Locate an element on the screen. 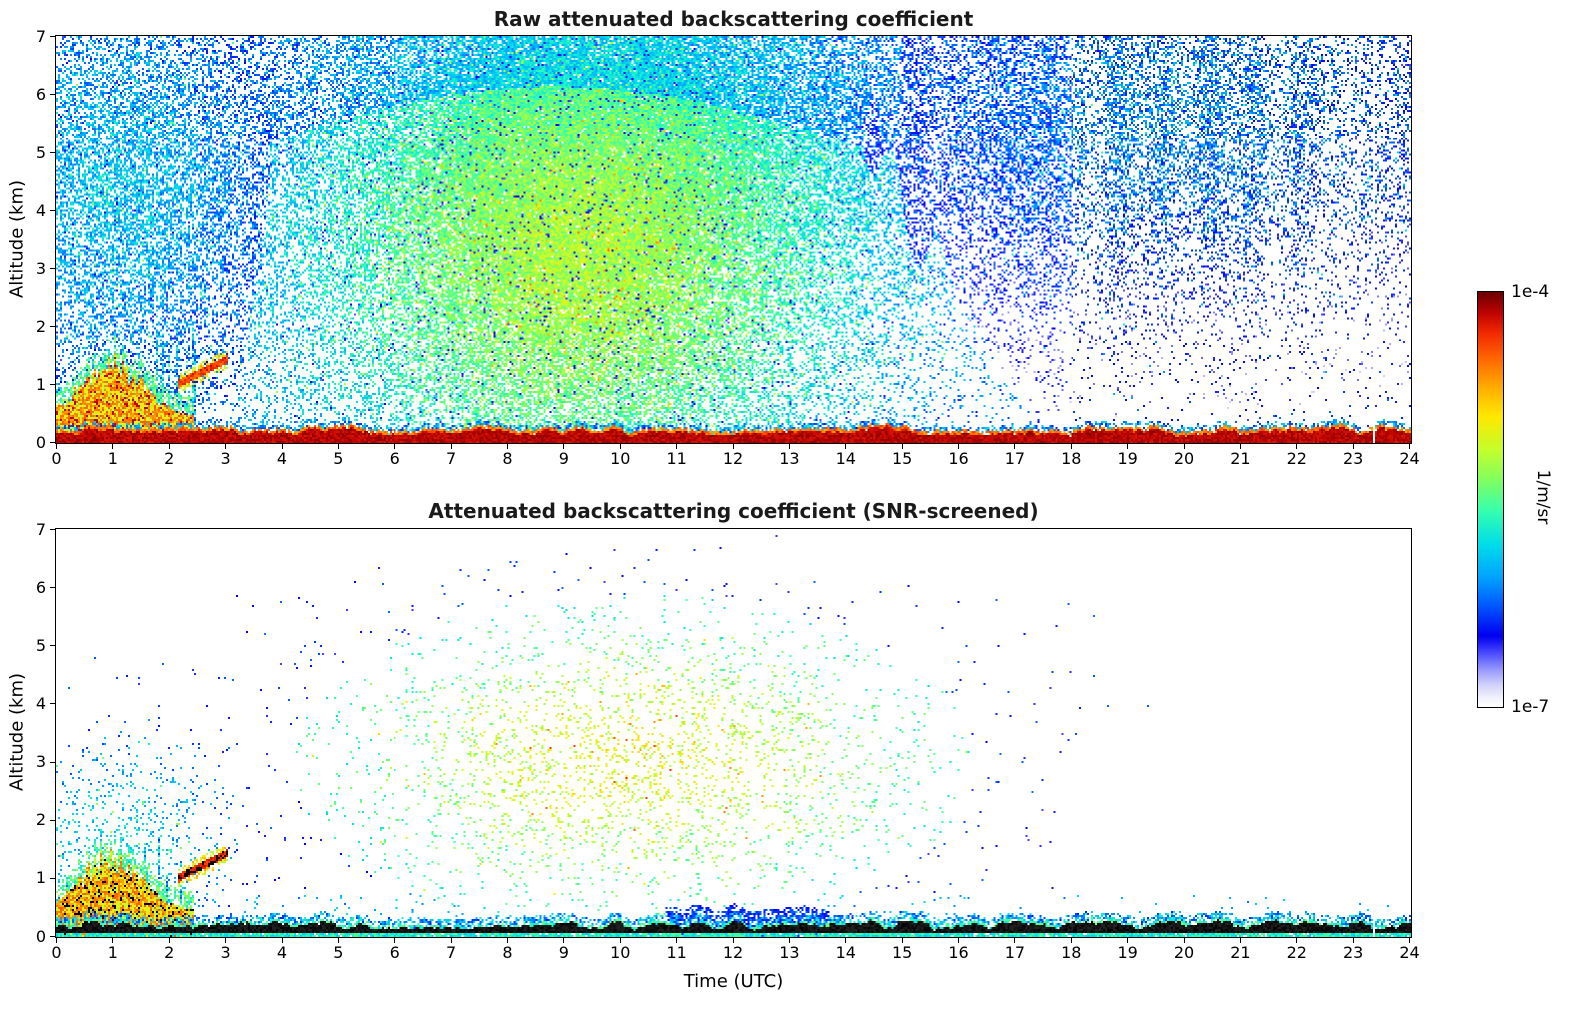 Image resolution: width=1595 pixels, height=1020 pixels. colorbar is located at coordinates (1490, 499).